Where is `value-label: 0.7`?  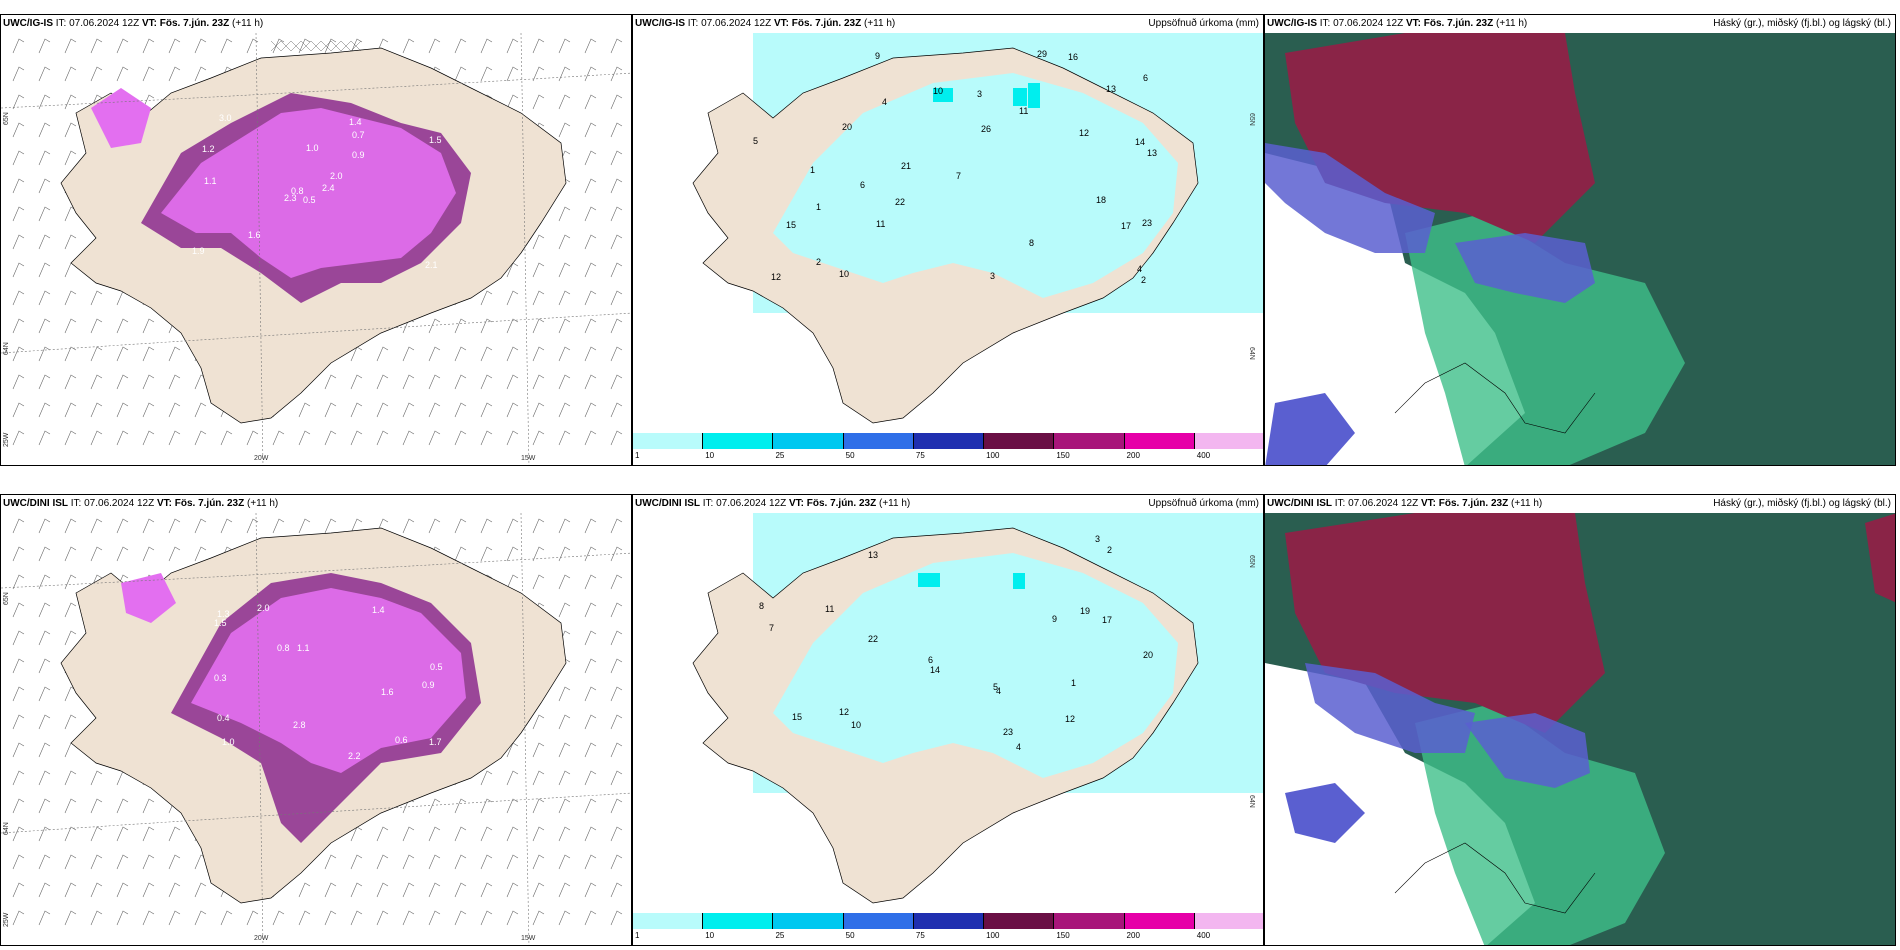
value-label: 0.7 is located at coordinates (358, 135).